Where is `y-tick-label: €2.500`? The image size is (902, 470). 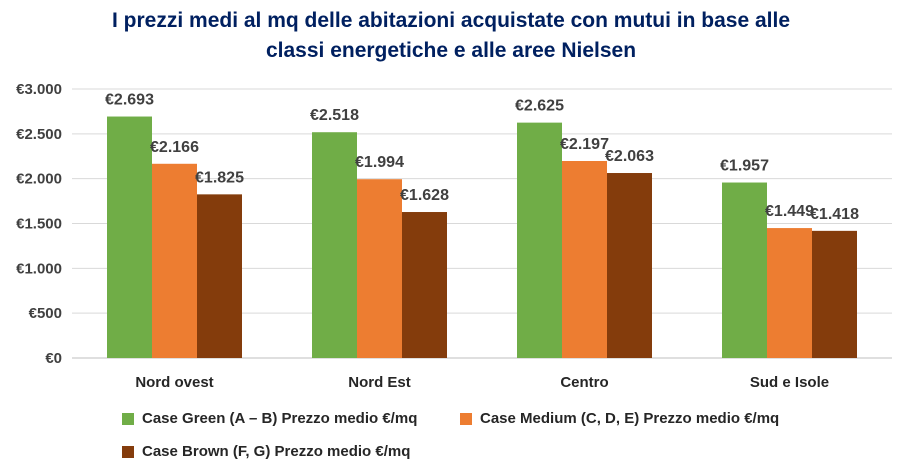
y-tick-label: €2.500 is located at coordinates (39, 134).